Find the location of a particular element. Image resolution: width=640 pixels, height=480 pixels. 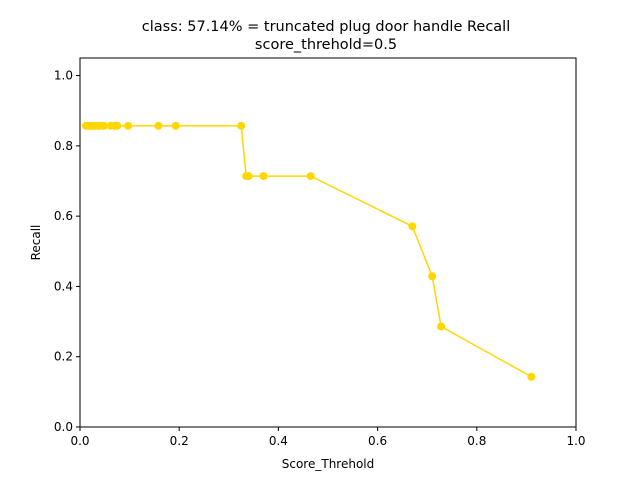

y-axis-label: Recall is located at coordinates (36, 243).